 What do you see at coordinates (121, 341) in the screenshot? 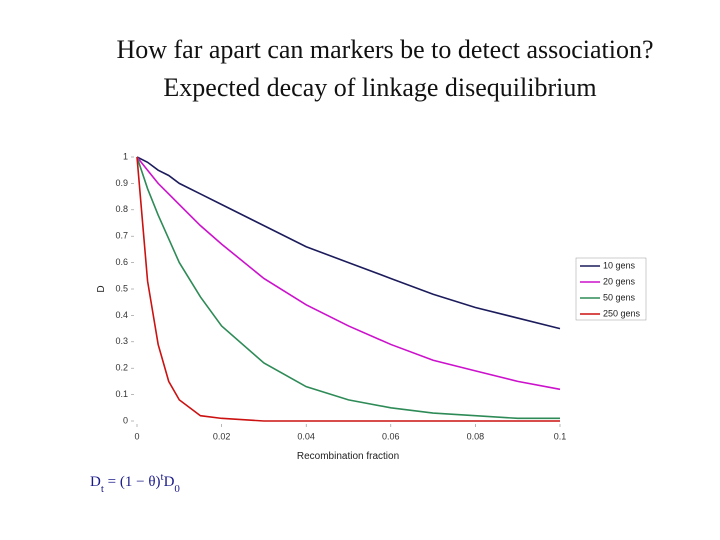
I see `y-tick-label: 0.3` at bounding box center [121, 341].